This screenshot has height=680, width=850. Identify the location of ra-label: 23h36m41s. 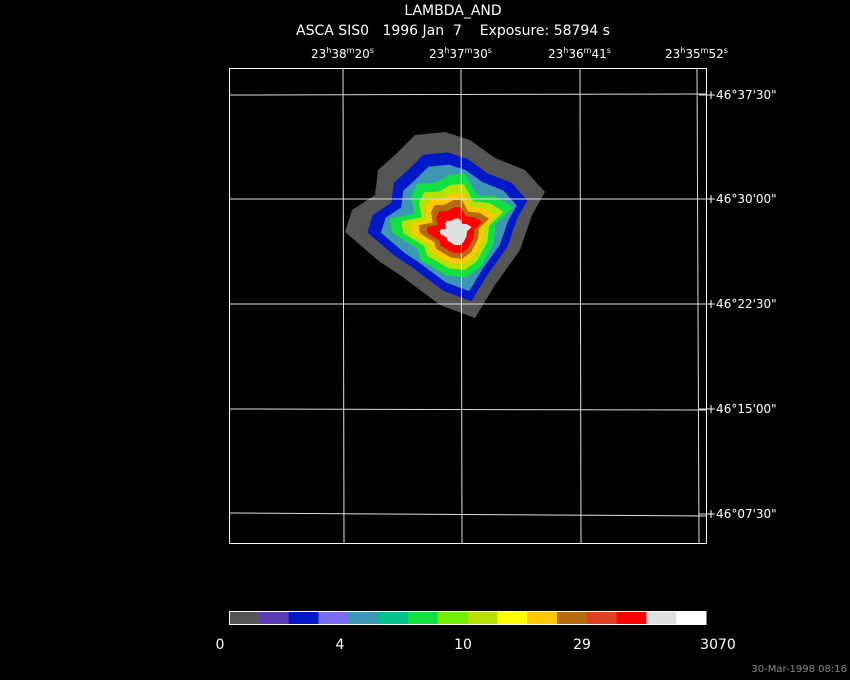
(579, 53).